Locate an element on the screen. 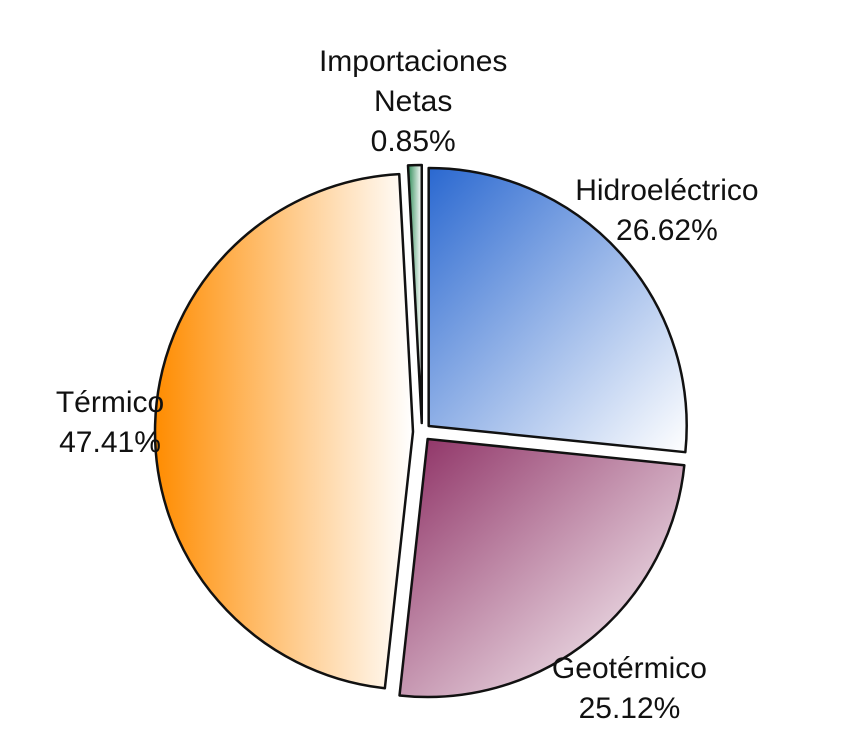  value-label: 26.62% is located at coordinates (667, 230).